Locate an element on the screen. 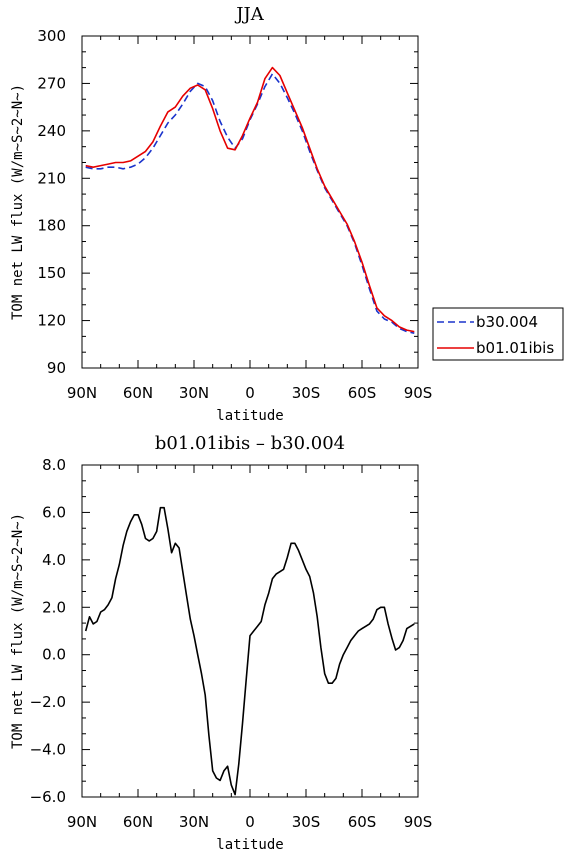 This screenshot has height=851, width=565. y-tick-label: −4.0 is located at coordinates (48, 750).